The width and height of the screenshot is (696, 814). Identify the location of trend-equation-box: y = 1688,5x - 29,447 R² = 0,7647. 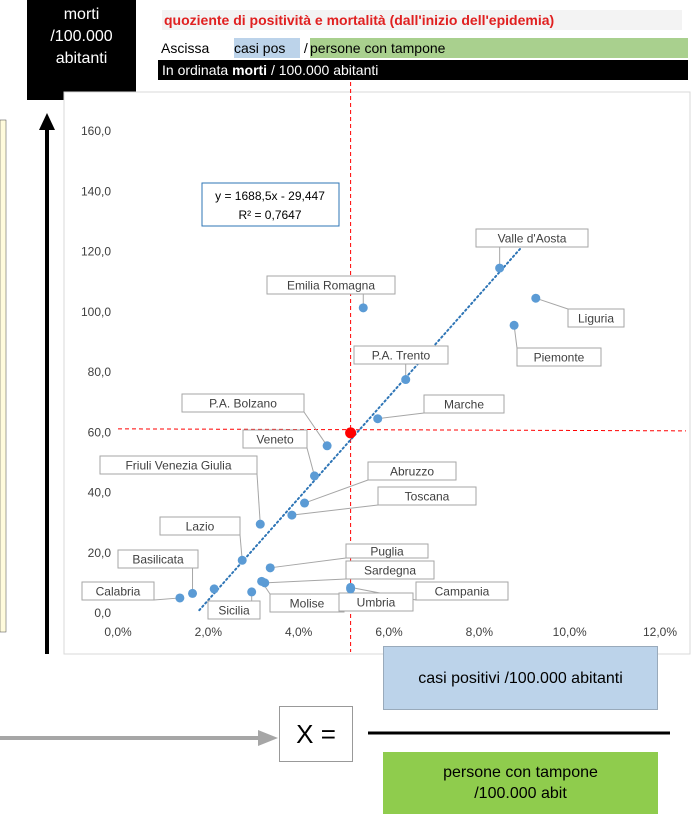
(270, 204).